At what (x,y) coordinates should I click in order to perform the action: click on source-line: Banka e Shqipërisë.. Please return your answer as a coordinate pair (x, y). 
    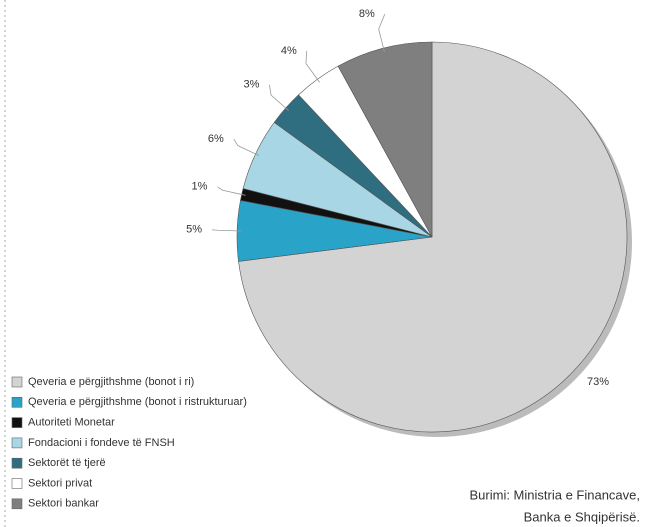
    Looking at the image, I should click on (582, 516).